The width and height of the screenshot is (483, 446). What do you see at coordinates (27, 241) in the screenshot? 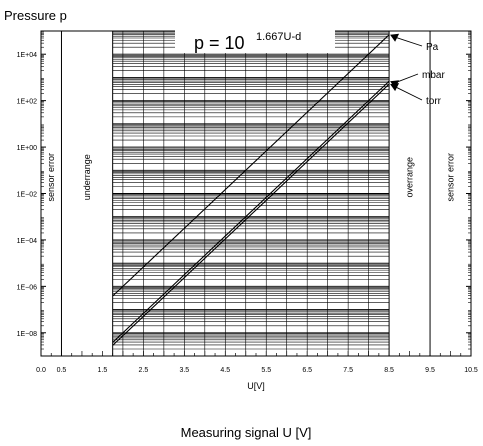
I see `y-tick-label: 1E−04` at bounding box center [27, 241].